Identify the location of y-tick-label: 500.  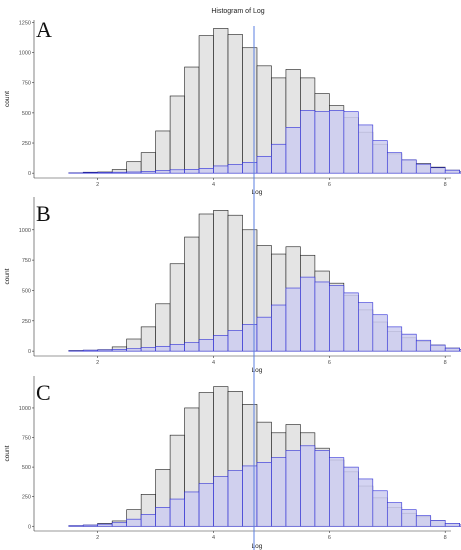
(26, 114).